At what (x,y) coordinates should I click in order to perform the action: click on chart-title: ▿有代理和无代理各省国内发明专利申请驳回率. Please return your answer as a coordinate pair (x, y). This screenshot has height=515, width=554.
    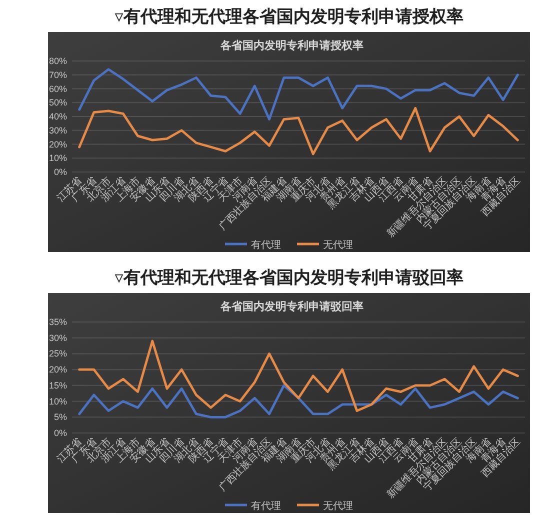
    Looking at the image, I should click on (289, 277).